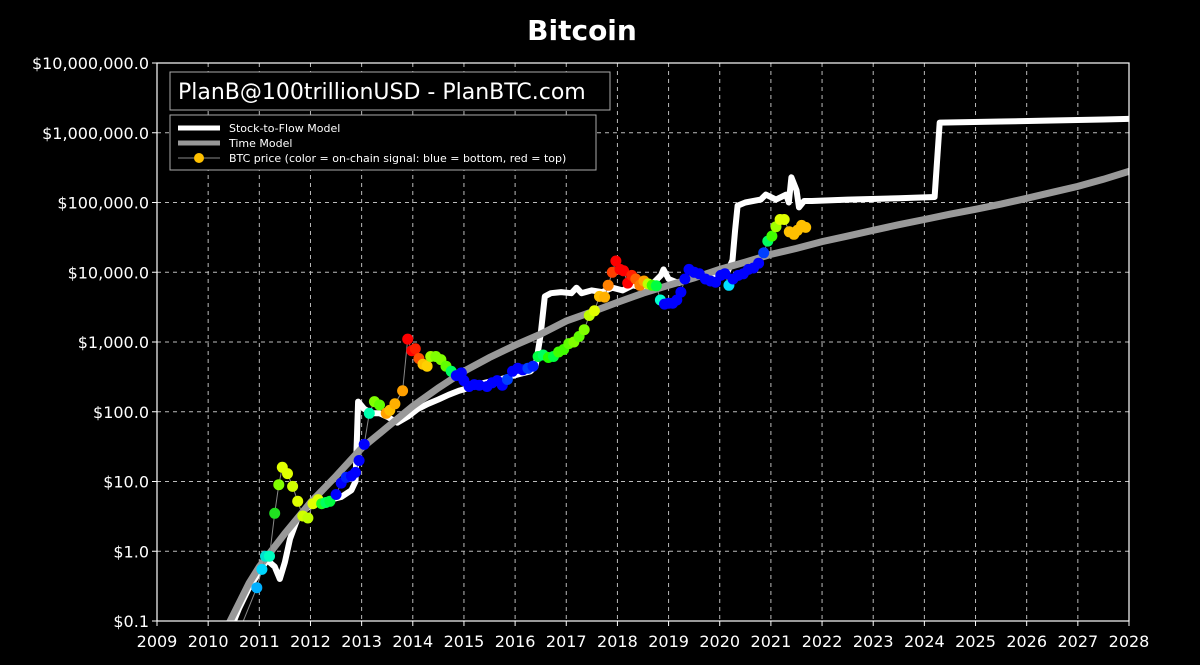 Image resolution: width=1200 pixels, height=665 pixels. Describe the element at coordinates (103, 203) in the screenshot. I see `y-tick-label: $100,000.0` at that location.